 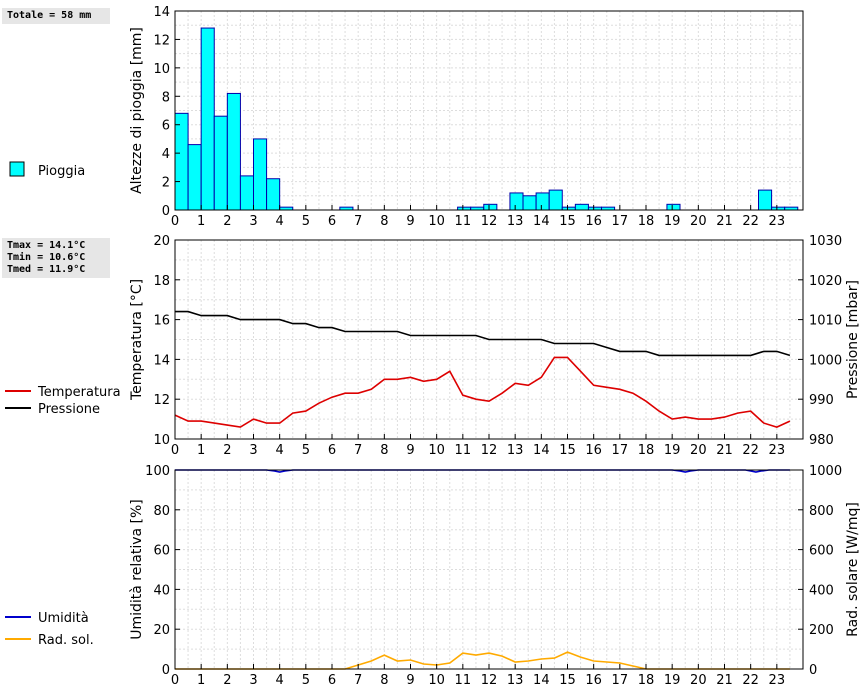 I want to click on hum-xtick-label: 15, so click(x=567, y=680).